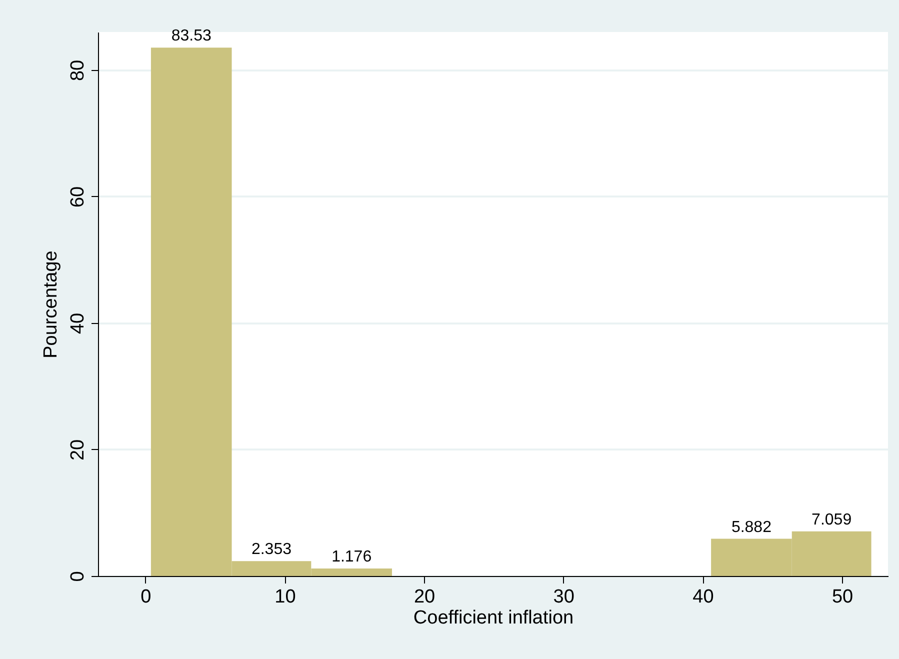 Image resolution: width=899 pixels, height=659 pixels. Describe the element at coordinates (493, 618) in the screenshot. I see `x-axis-title: Coefficient inflation` at that location.